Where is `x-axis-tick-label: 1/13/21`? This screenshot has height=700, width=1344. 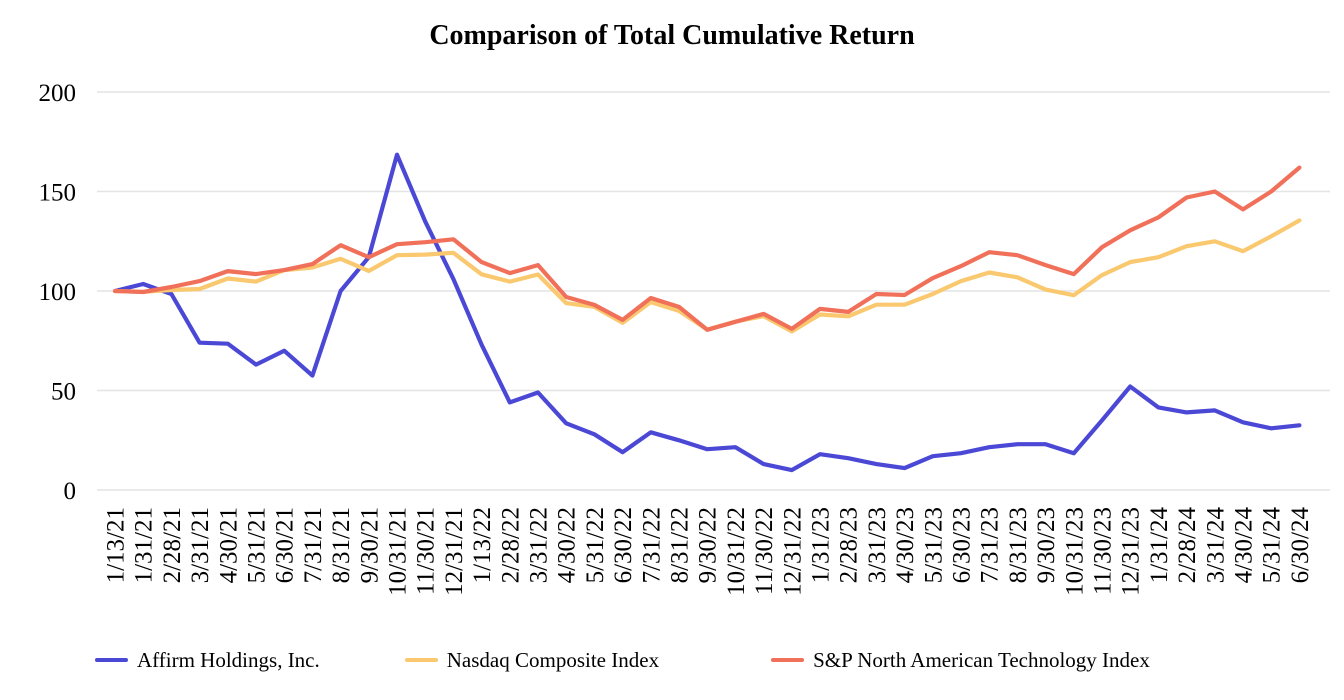
x-axis-tick-label: 1/13/21 is located at coordinates (116, 545).